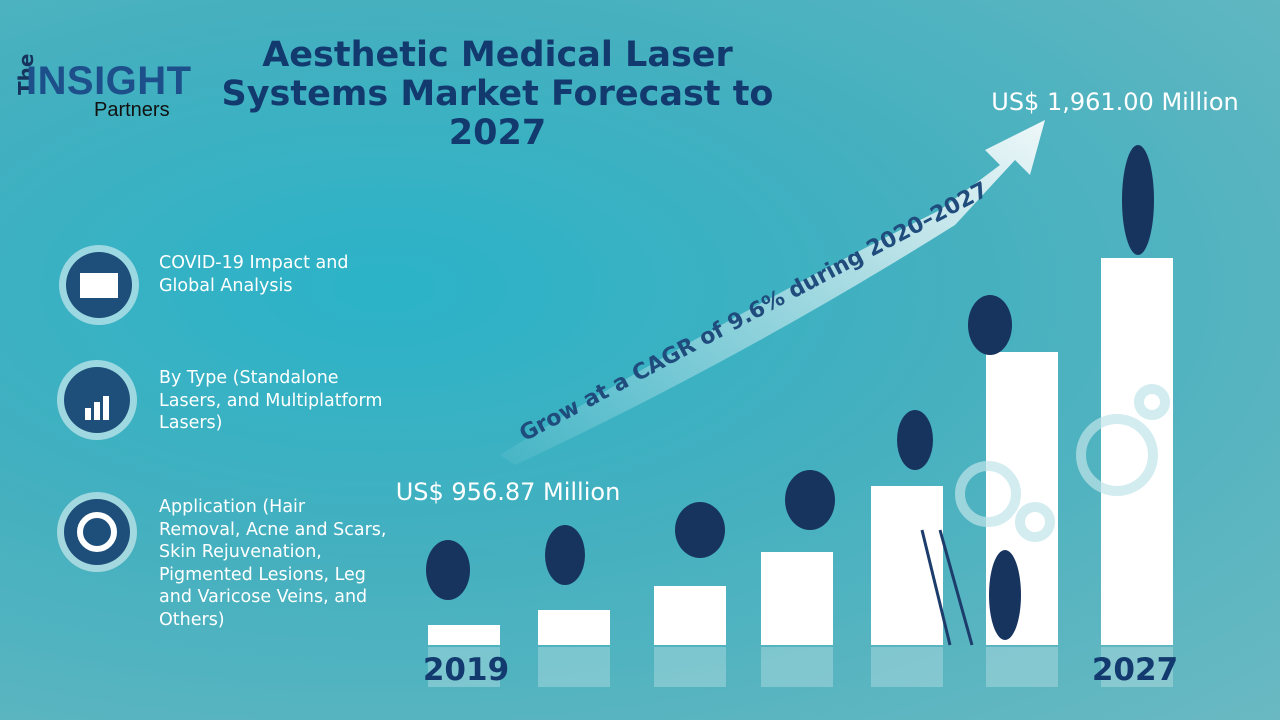 This screenshot has height=720, width=1280. What do you see at coordinates (108, 81) in the screenshot?
I see `logo-insight: INSIGHT` at bounding box center [108, 81].